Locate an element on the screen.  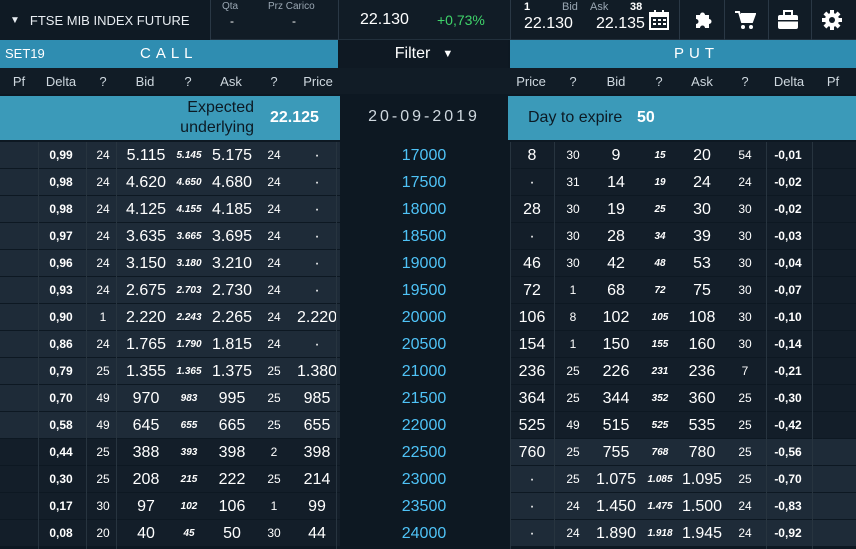
put-ask: 53 is located at coordinates (702, 263).